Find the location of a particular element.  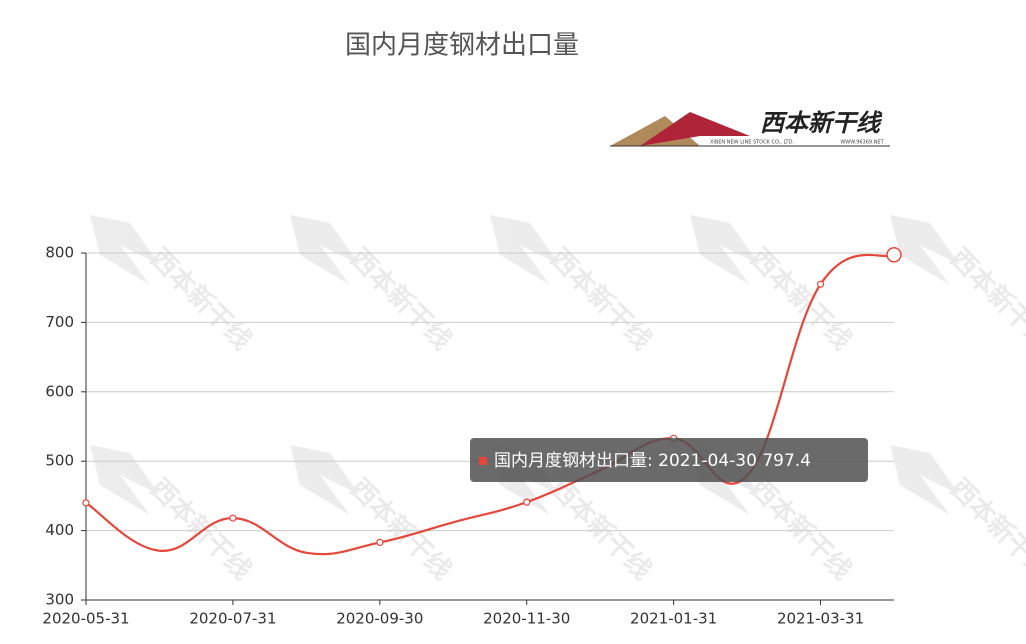

x-tick-label: 2021-01-31 is located at coordinates (673, 619).